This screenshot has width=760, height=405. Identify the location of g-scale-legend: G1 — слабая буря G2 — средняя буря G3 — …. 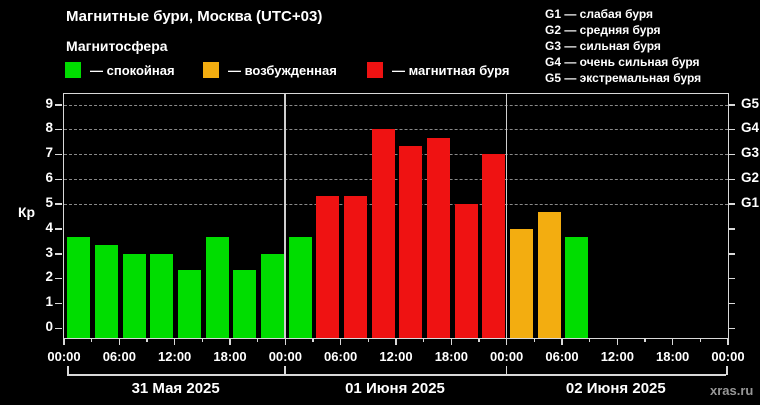
(623, 46).